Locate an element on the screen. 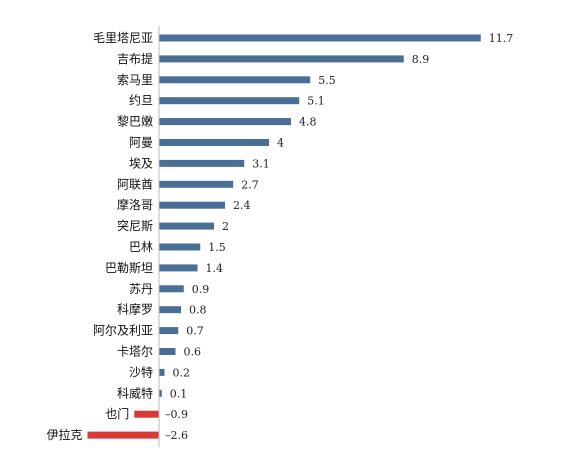  category-label: 巴林 is located at coordinates (141, 247).